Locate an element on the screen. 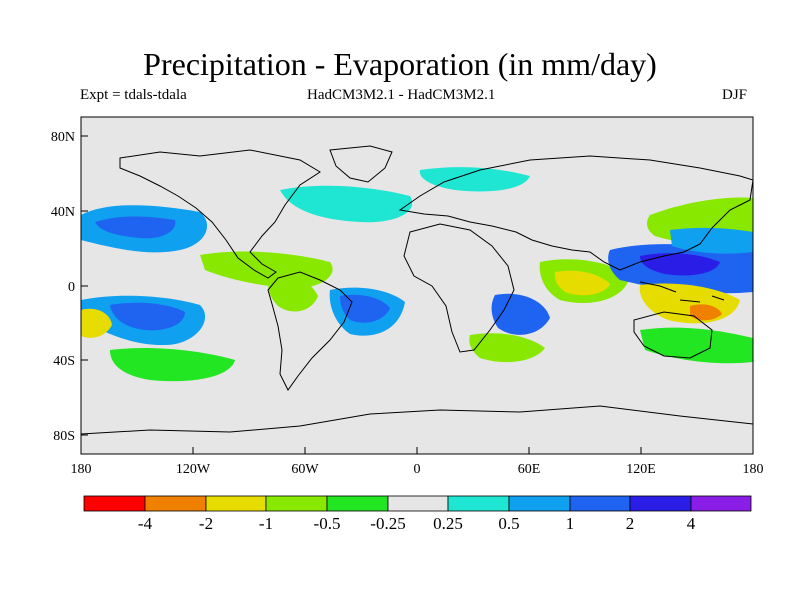  lon-label-60e: 60E is located at coordinates (529, 469).